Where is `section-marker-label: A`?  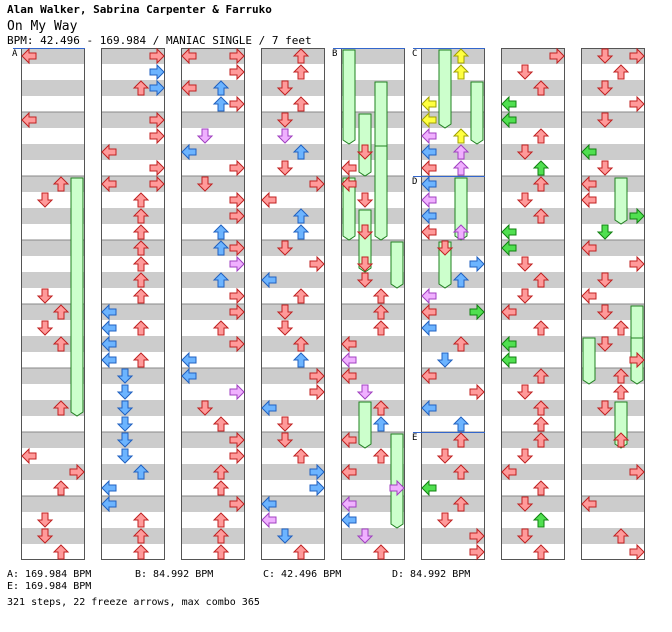
section-marker-label: A is located at coordinates (15, 54).